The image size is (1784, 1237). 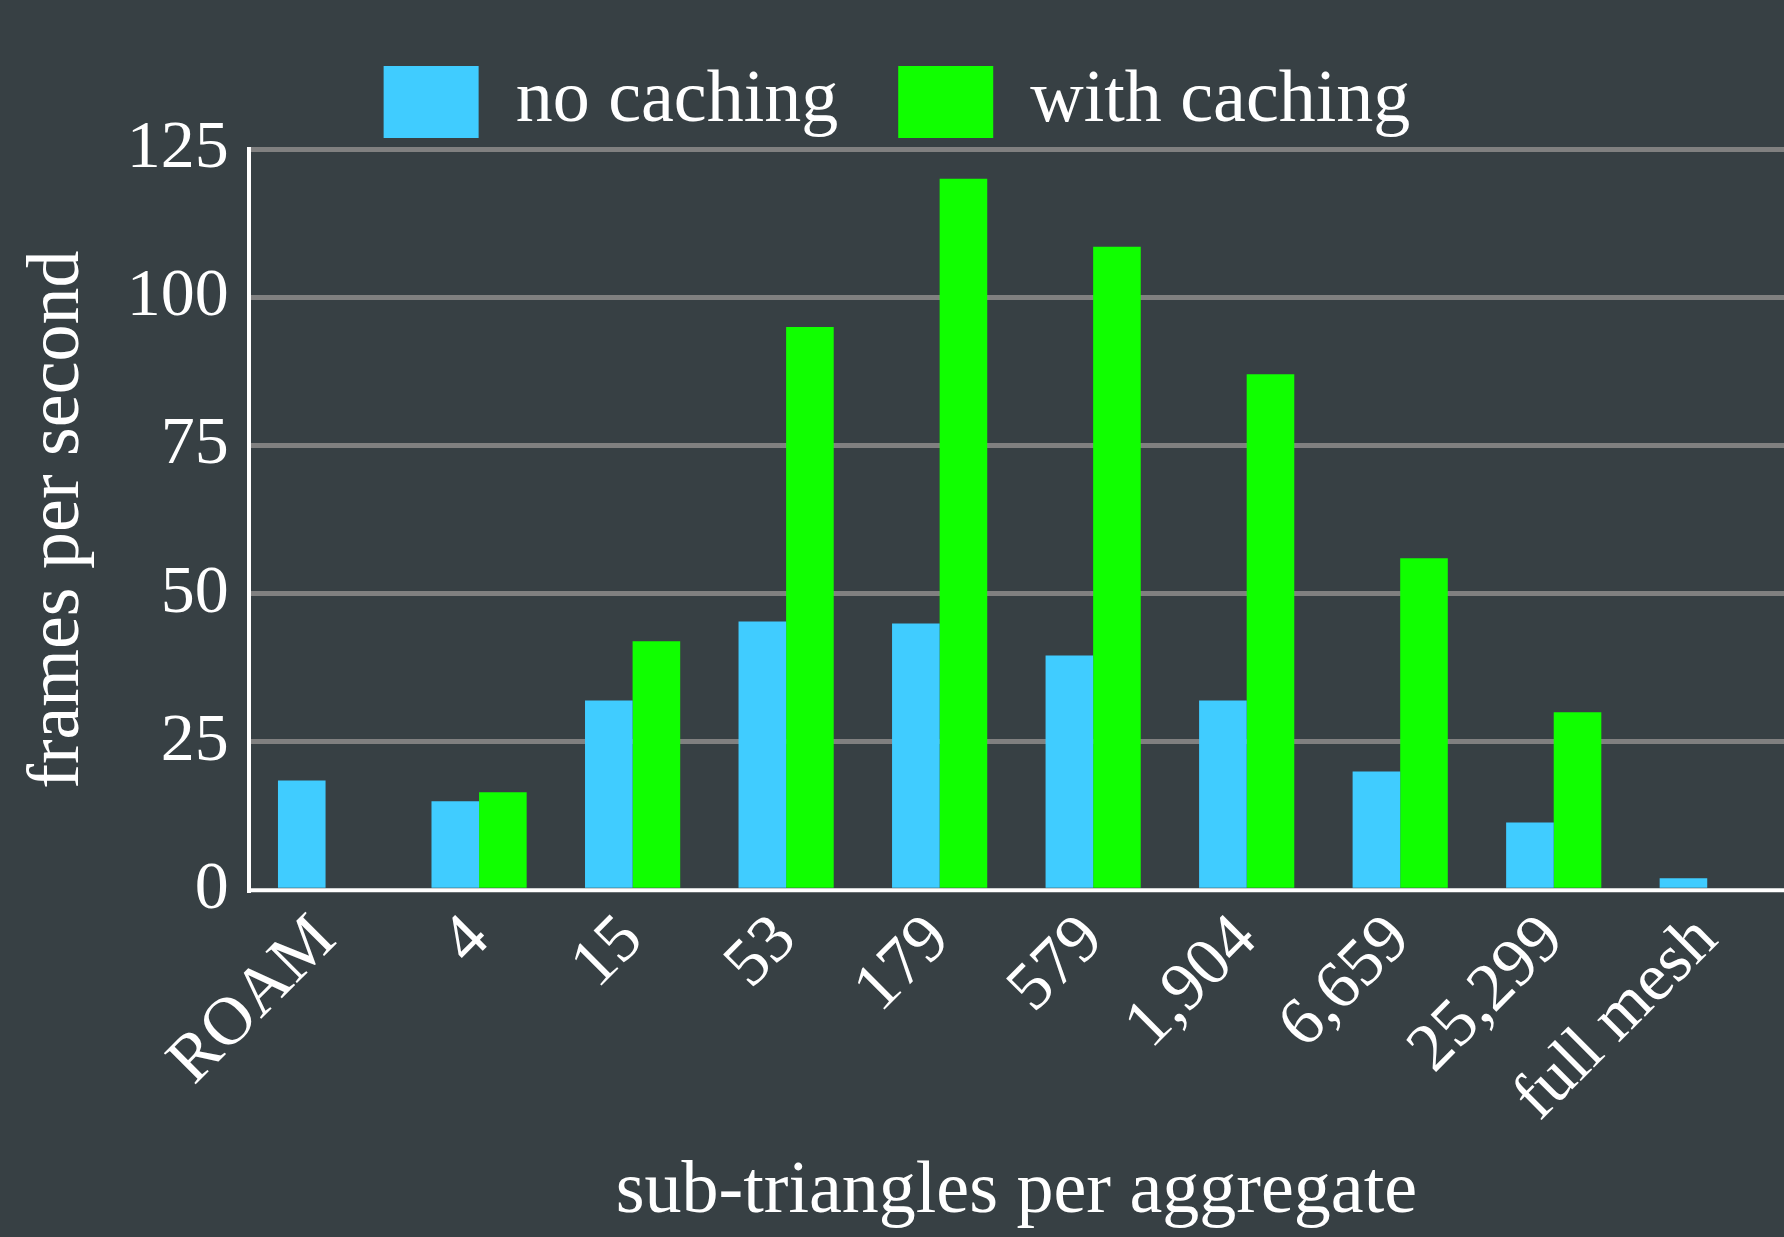 I want to click on x-tick-label: 15, so click(x=605, y=949).